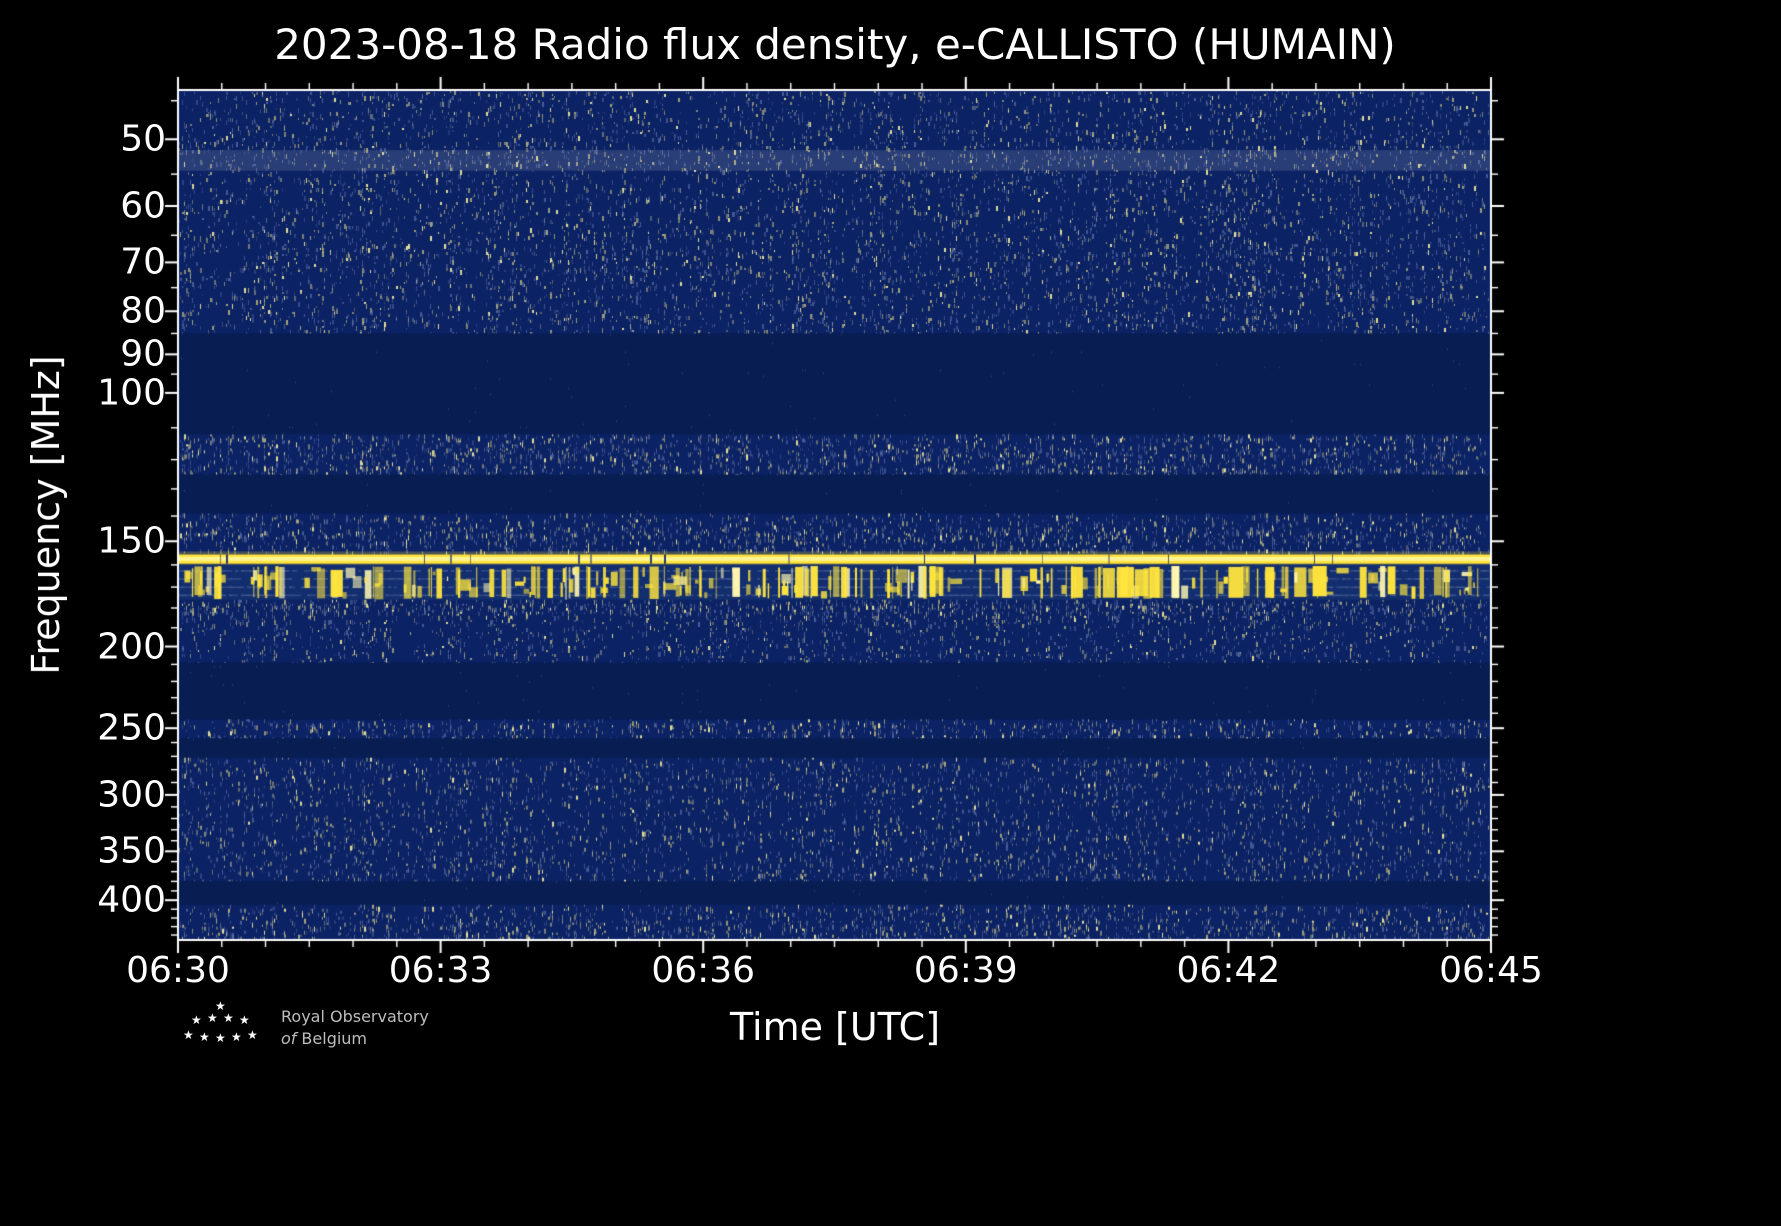 The width and height of the screenshot is (1781, 1226). I want to click on x-axis-label: Time [UTC], so click(835, 1027).